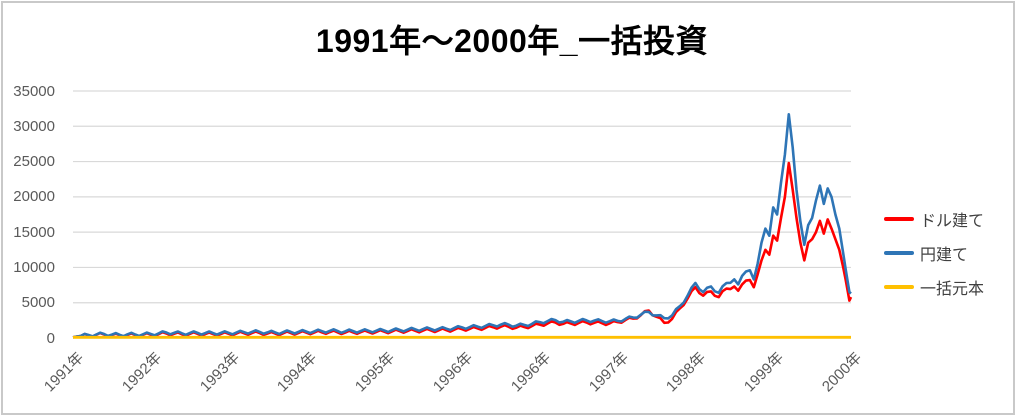 The width and height of the screenshot is (1024, 418). Describe the element at coordinates (952, 289) in the screenshot. I see `legend-label: 一括元本` at that location.